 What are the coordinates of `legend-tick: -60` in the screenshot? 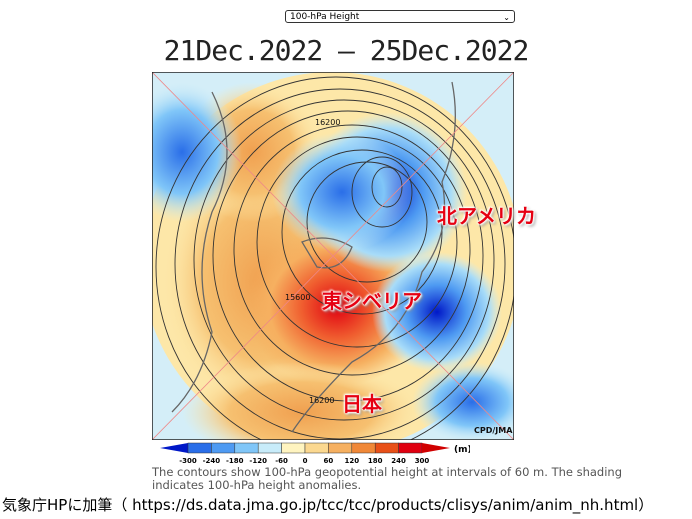 It's located at (281, 461).